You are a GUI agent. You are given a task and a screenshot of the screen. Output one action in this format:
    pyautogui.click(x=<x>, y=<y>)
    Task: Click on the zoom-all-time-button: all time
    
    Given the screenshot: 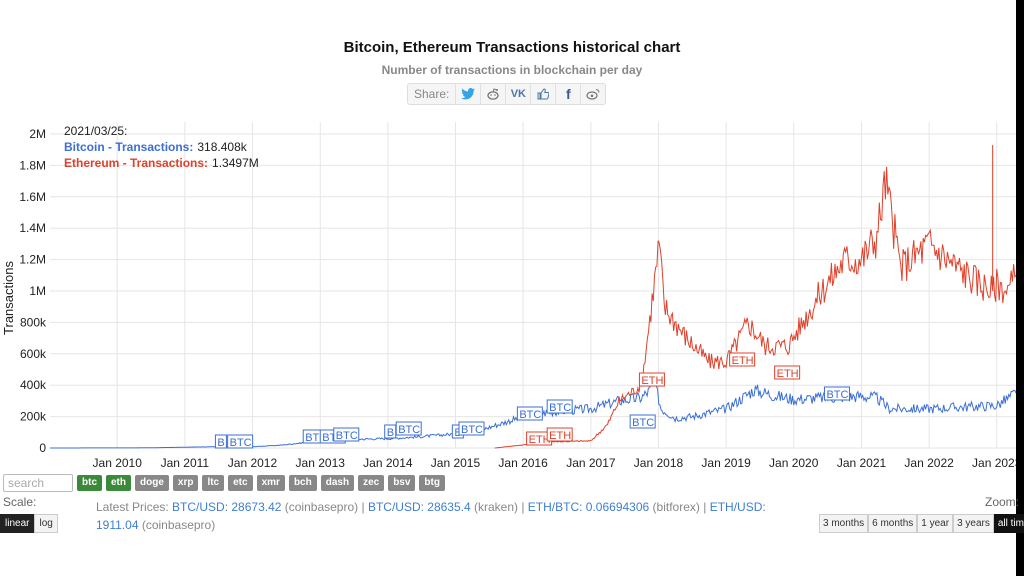 What is the action you would take?
    pyautogui.click(x=1008, y=523)
    